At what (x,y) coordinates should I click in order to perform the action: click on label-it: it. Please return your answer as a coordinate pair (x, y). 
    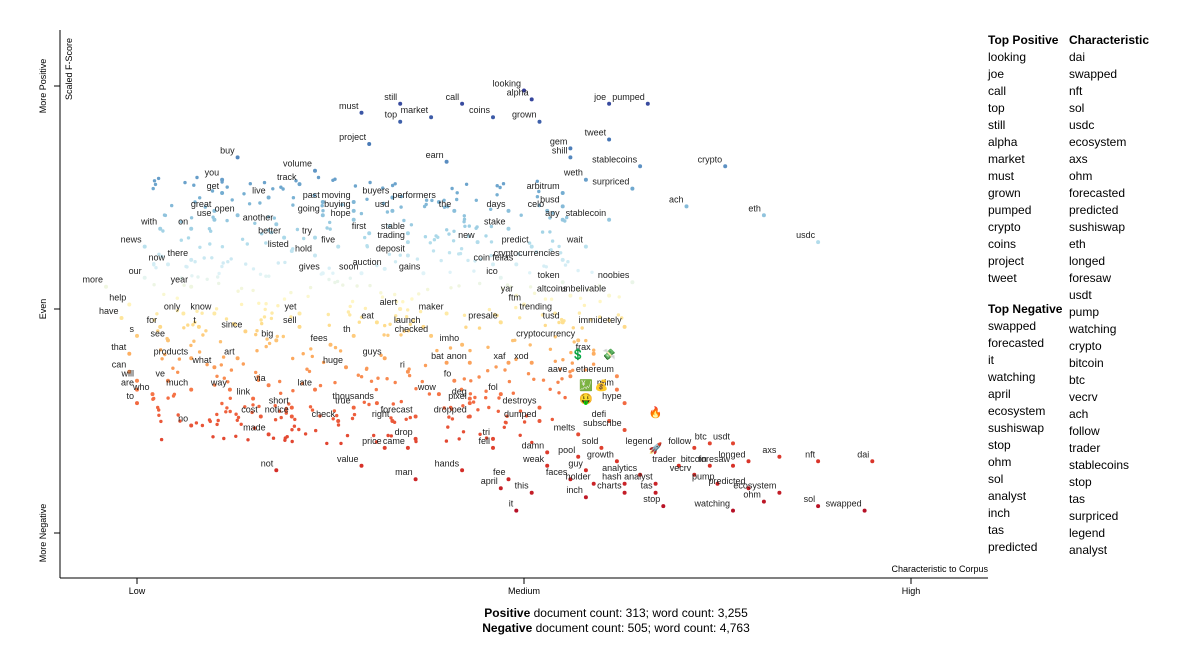
    Looking at the image, I should click on (511, 504).